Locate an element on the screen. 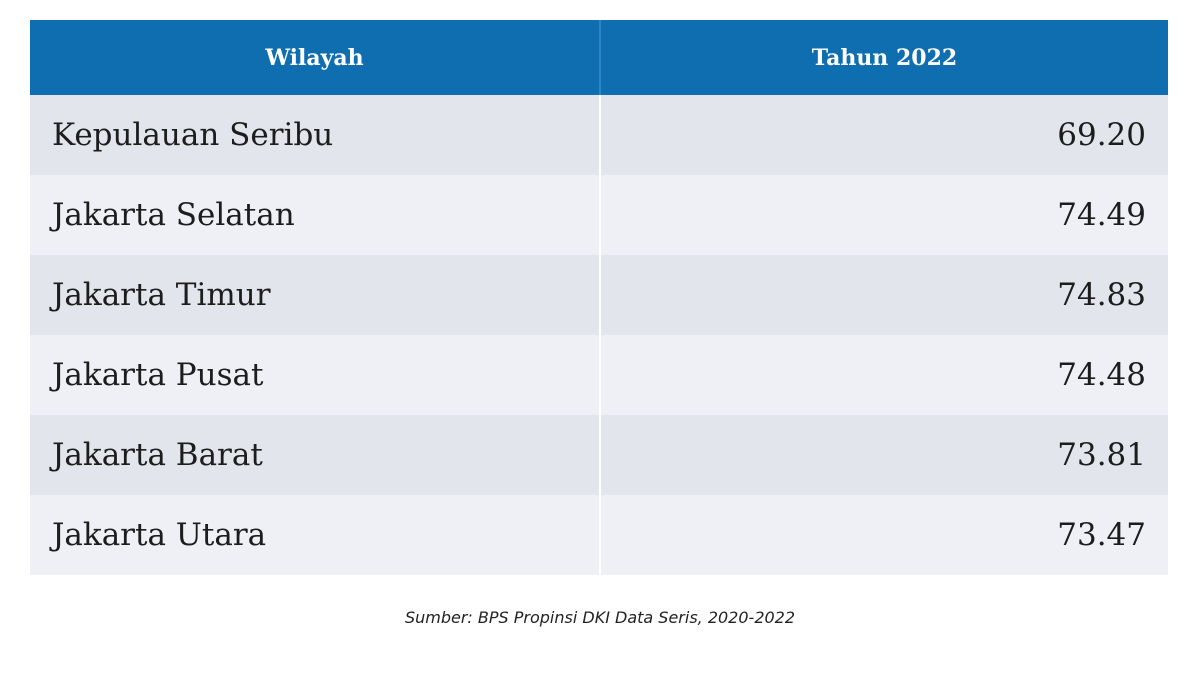 Image resolution: width=1200 pixels, height=675 pixels. region-cell: Jakarta Utara is located at coordinates (315, 535).